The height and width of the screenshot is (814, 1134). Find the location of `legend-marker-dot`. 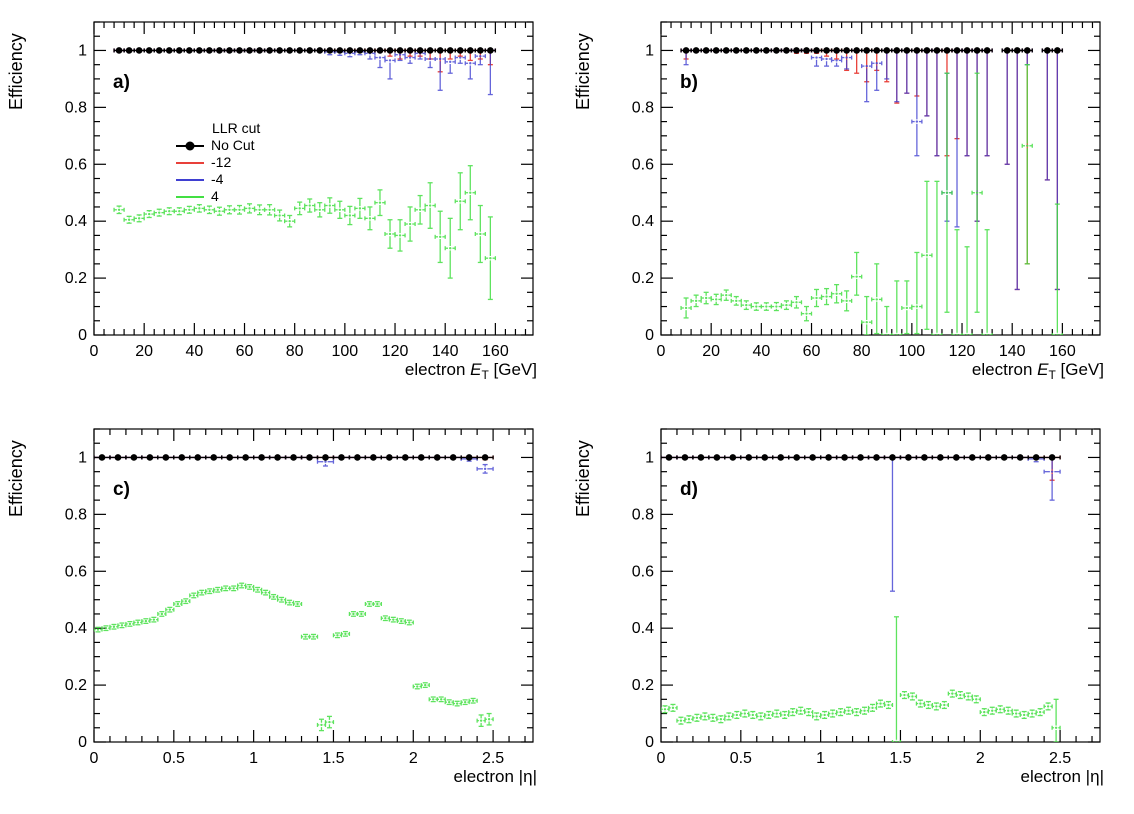

legend-marker-dot is located at coordinates (190, 145).